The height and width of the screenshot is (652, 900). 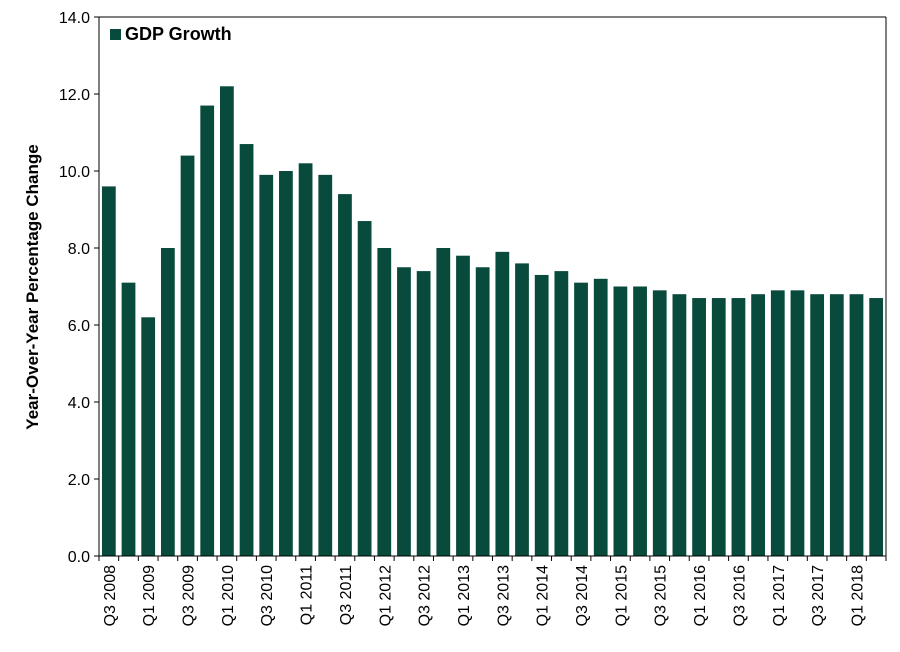 I want to click on bar-q4-2008, so click(x=128, y=419).